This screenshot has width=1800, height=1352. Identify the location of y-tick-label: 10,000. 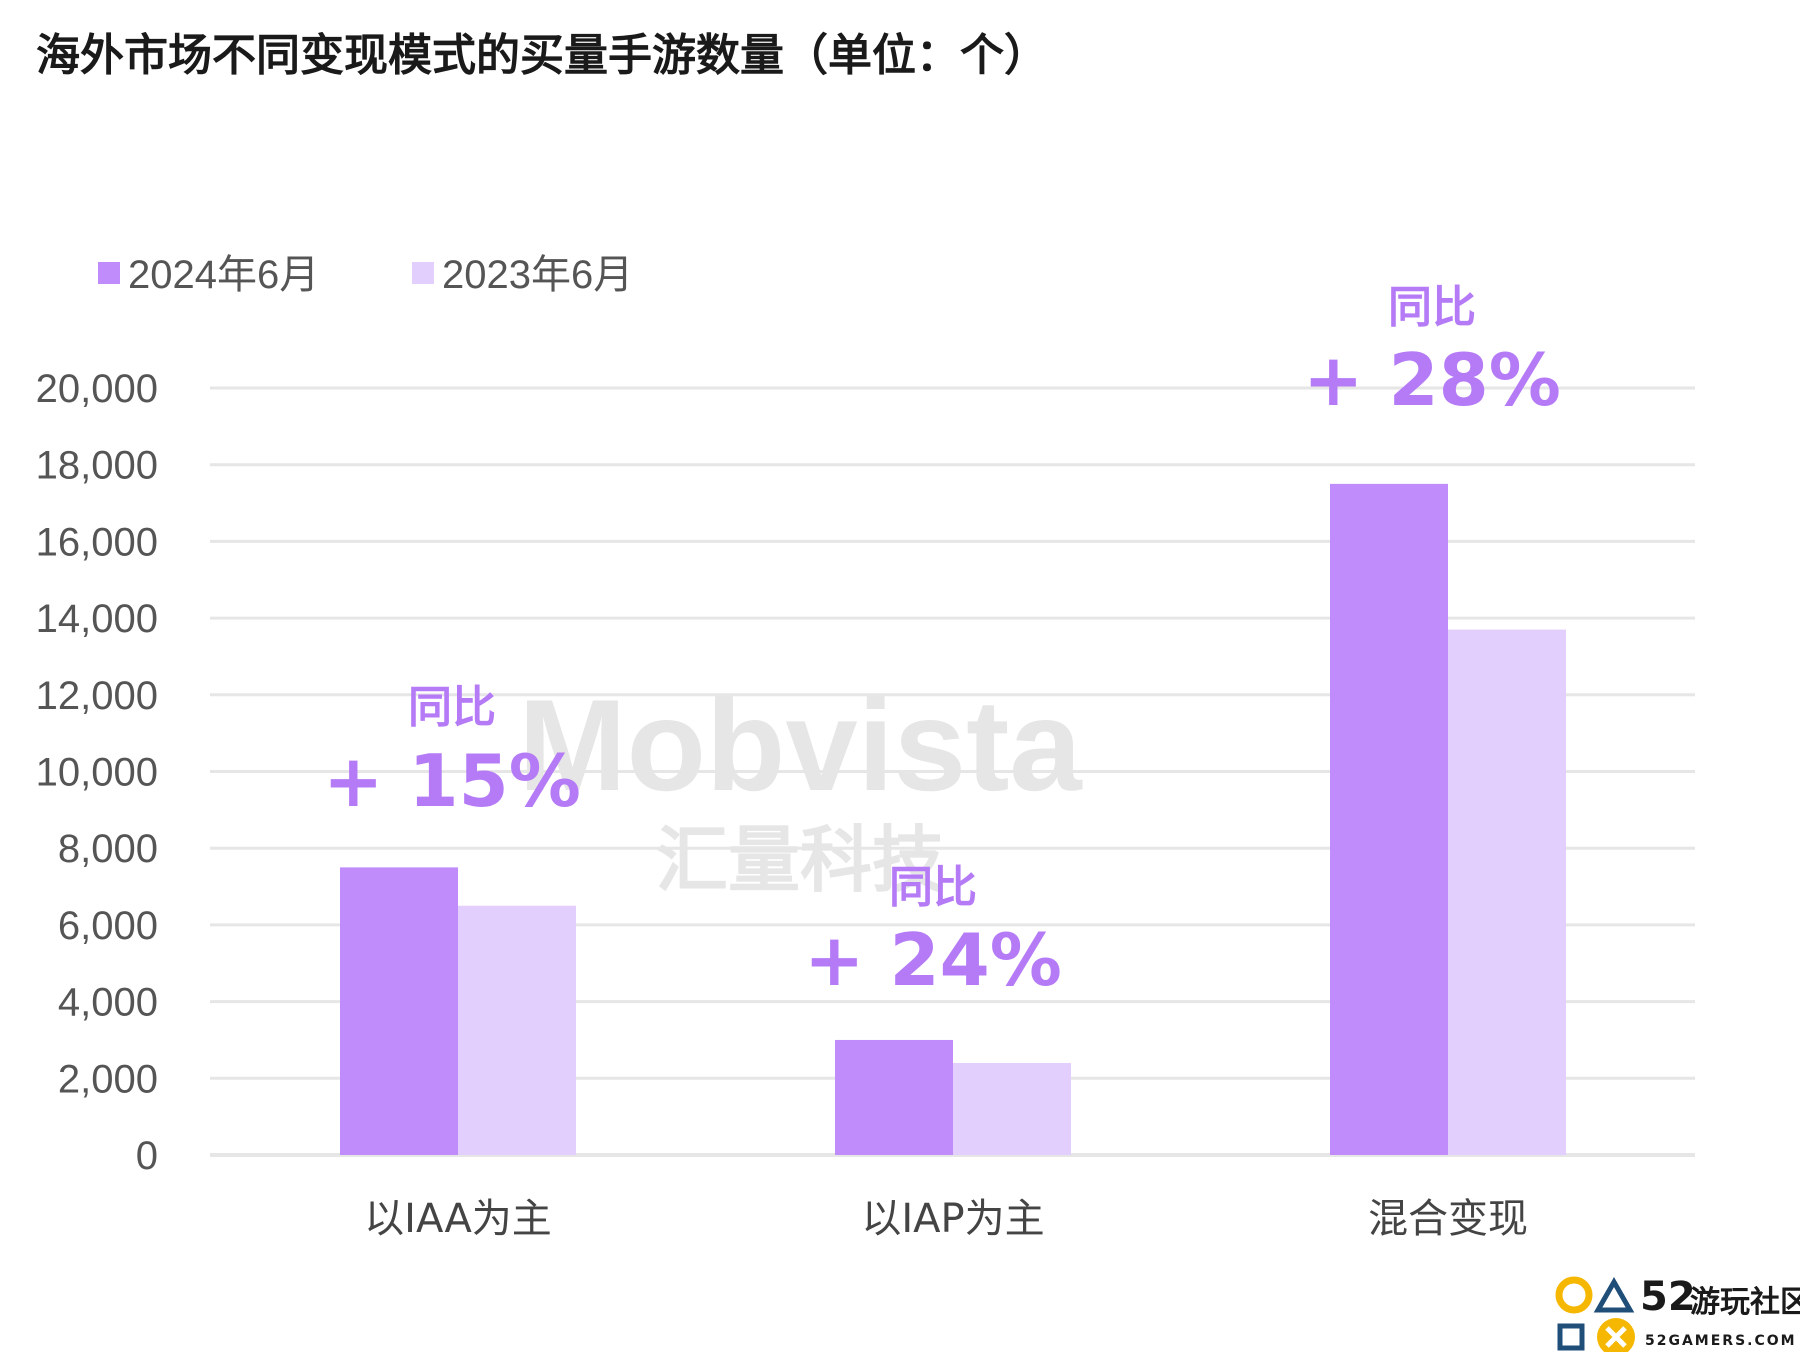
(97, 773).